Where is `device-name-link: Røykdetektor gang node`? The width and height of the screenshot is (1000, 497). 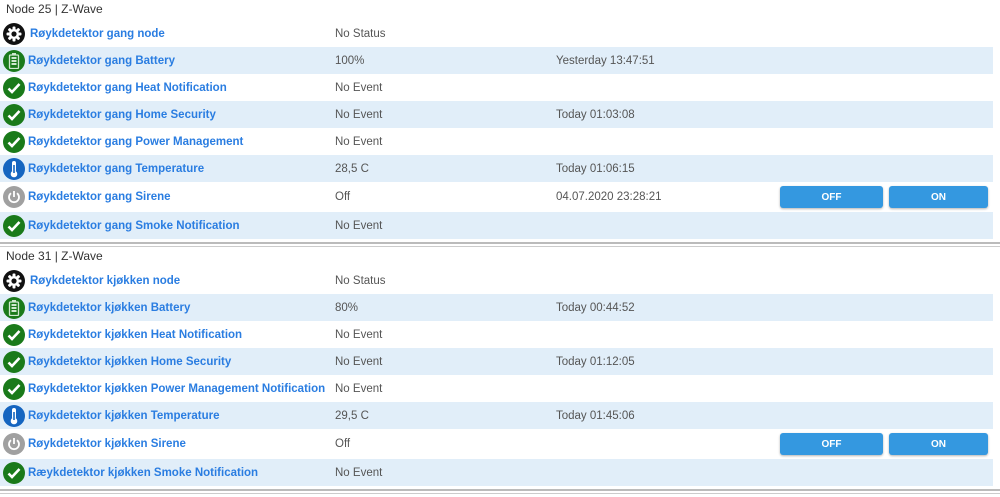
device-name-link: Røykdetektor gang node is located at coordinates (97, 33).